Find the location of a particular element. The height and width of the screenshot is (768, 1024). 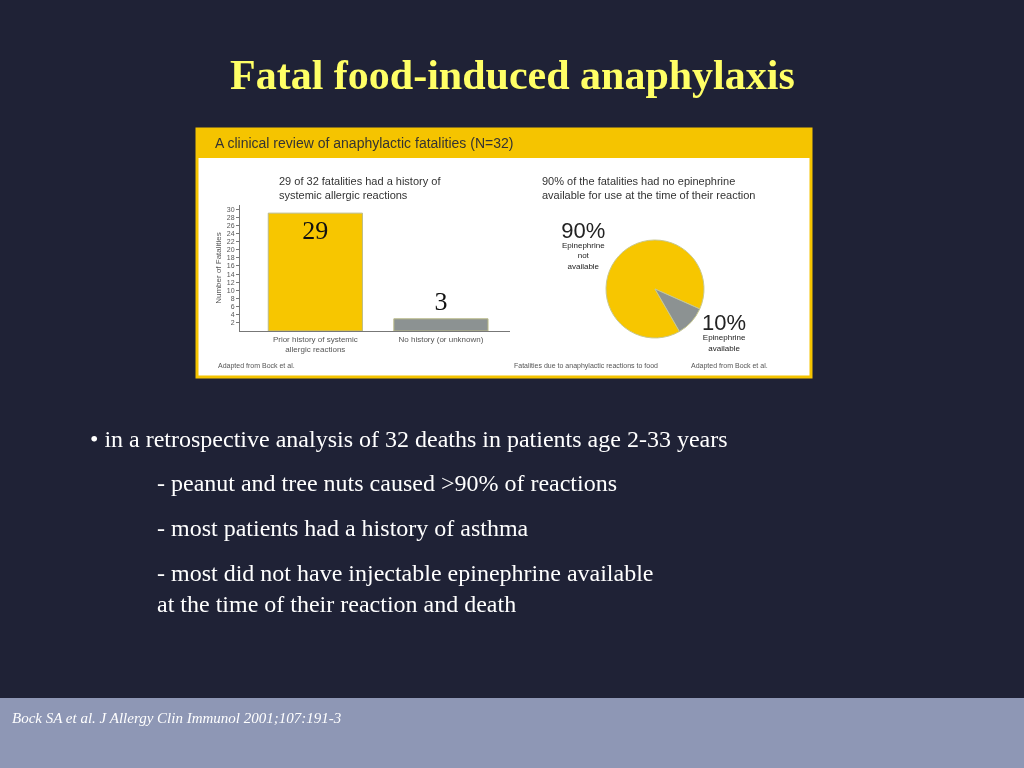

text: Fatal food-induced anaphylaxis is located at coordinates (512, 75).